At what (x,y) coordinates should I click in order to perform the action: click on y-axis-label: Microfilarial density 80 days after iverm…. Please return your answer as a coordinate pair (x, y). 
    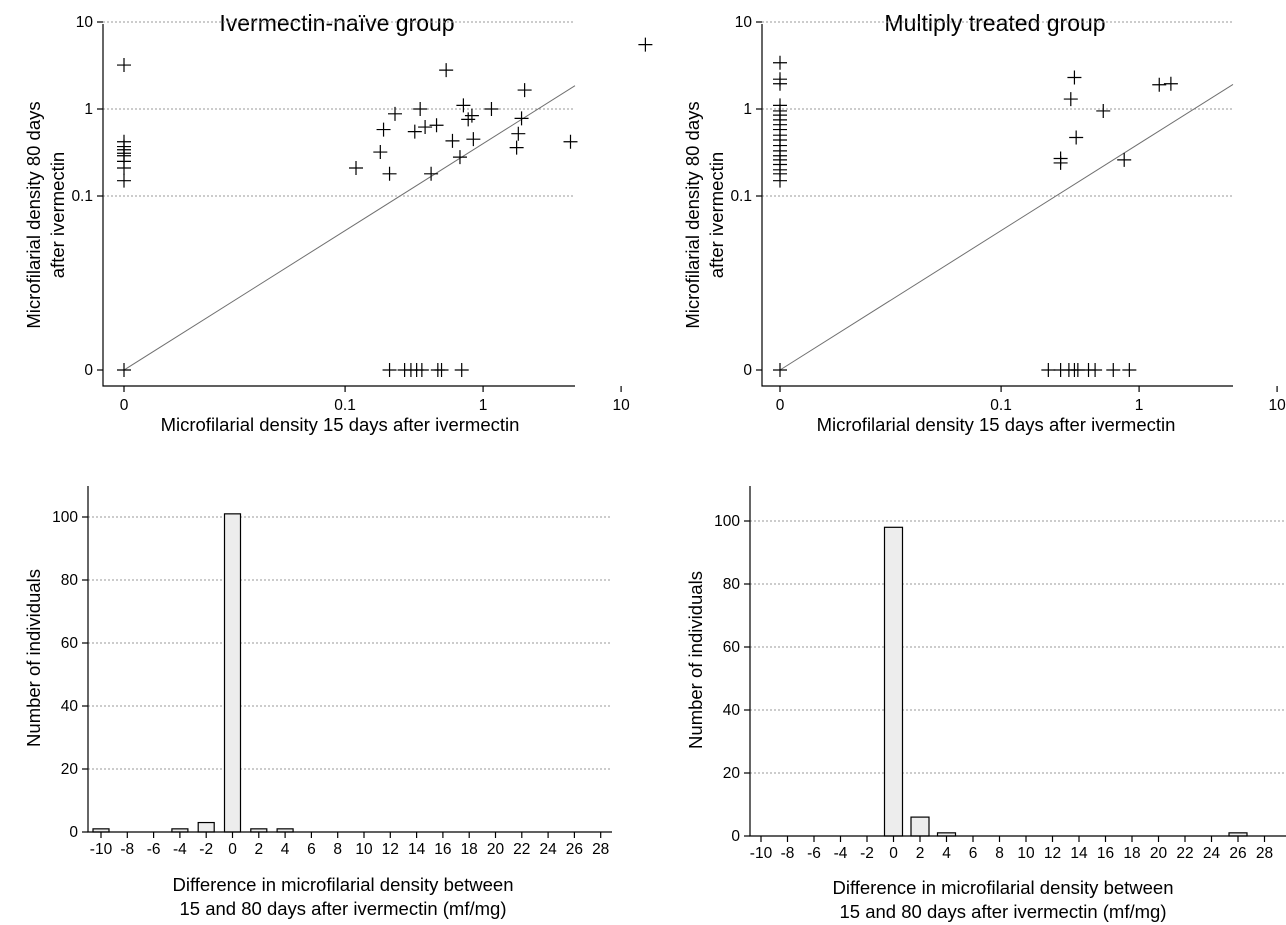
    Looking at the image, I should click on (45, 214).